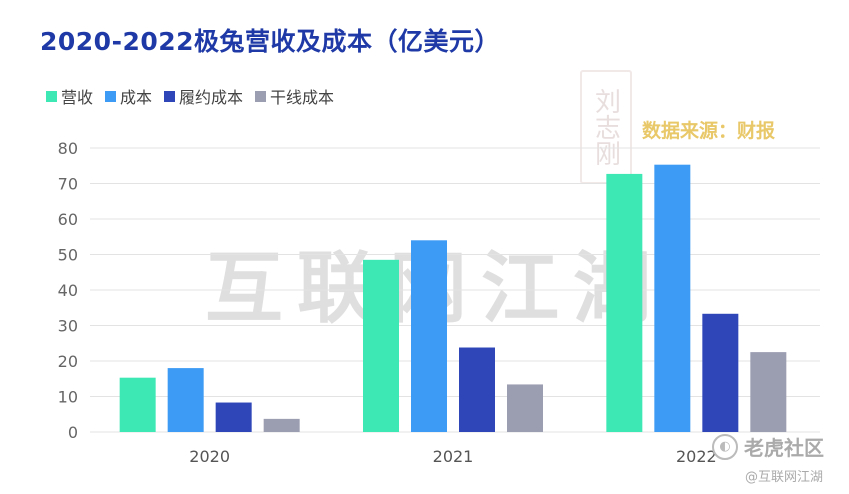  Describe the element at coordinates (624, 303) in the screenshot. I see `bar-营收-2022` at that location.